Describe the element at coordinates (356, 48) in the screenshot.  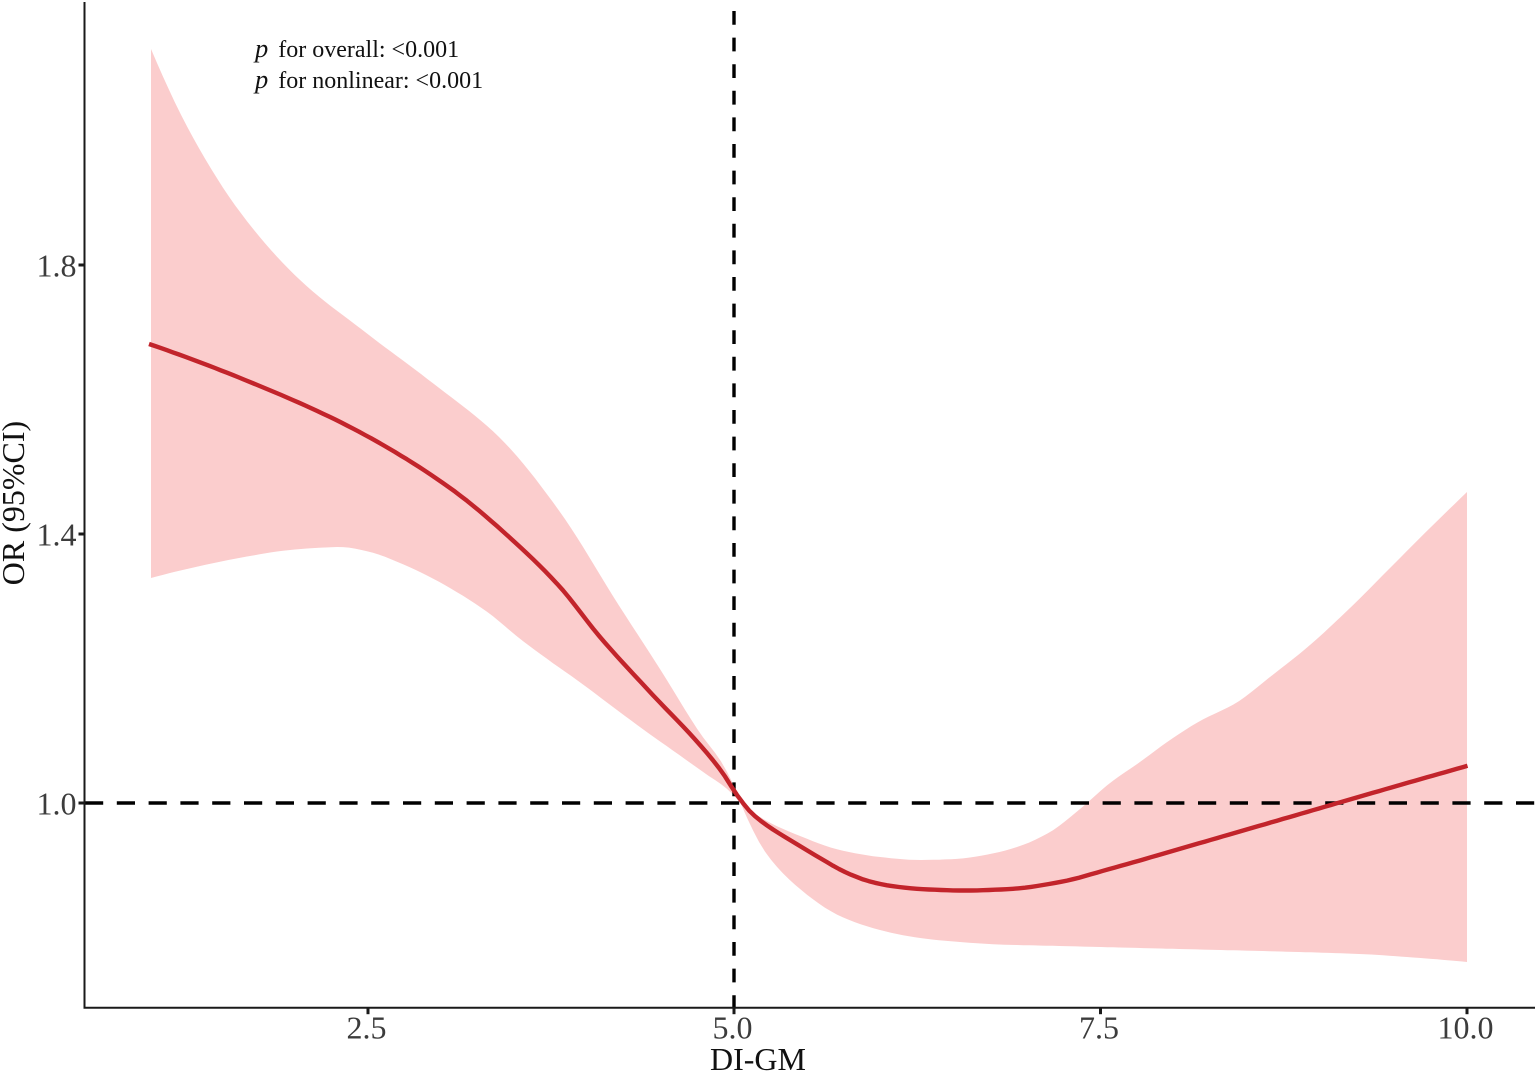
I see `svg-text: p for overall: <0.001` at that location.